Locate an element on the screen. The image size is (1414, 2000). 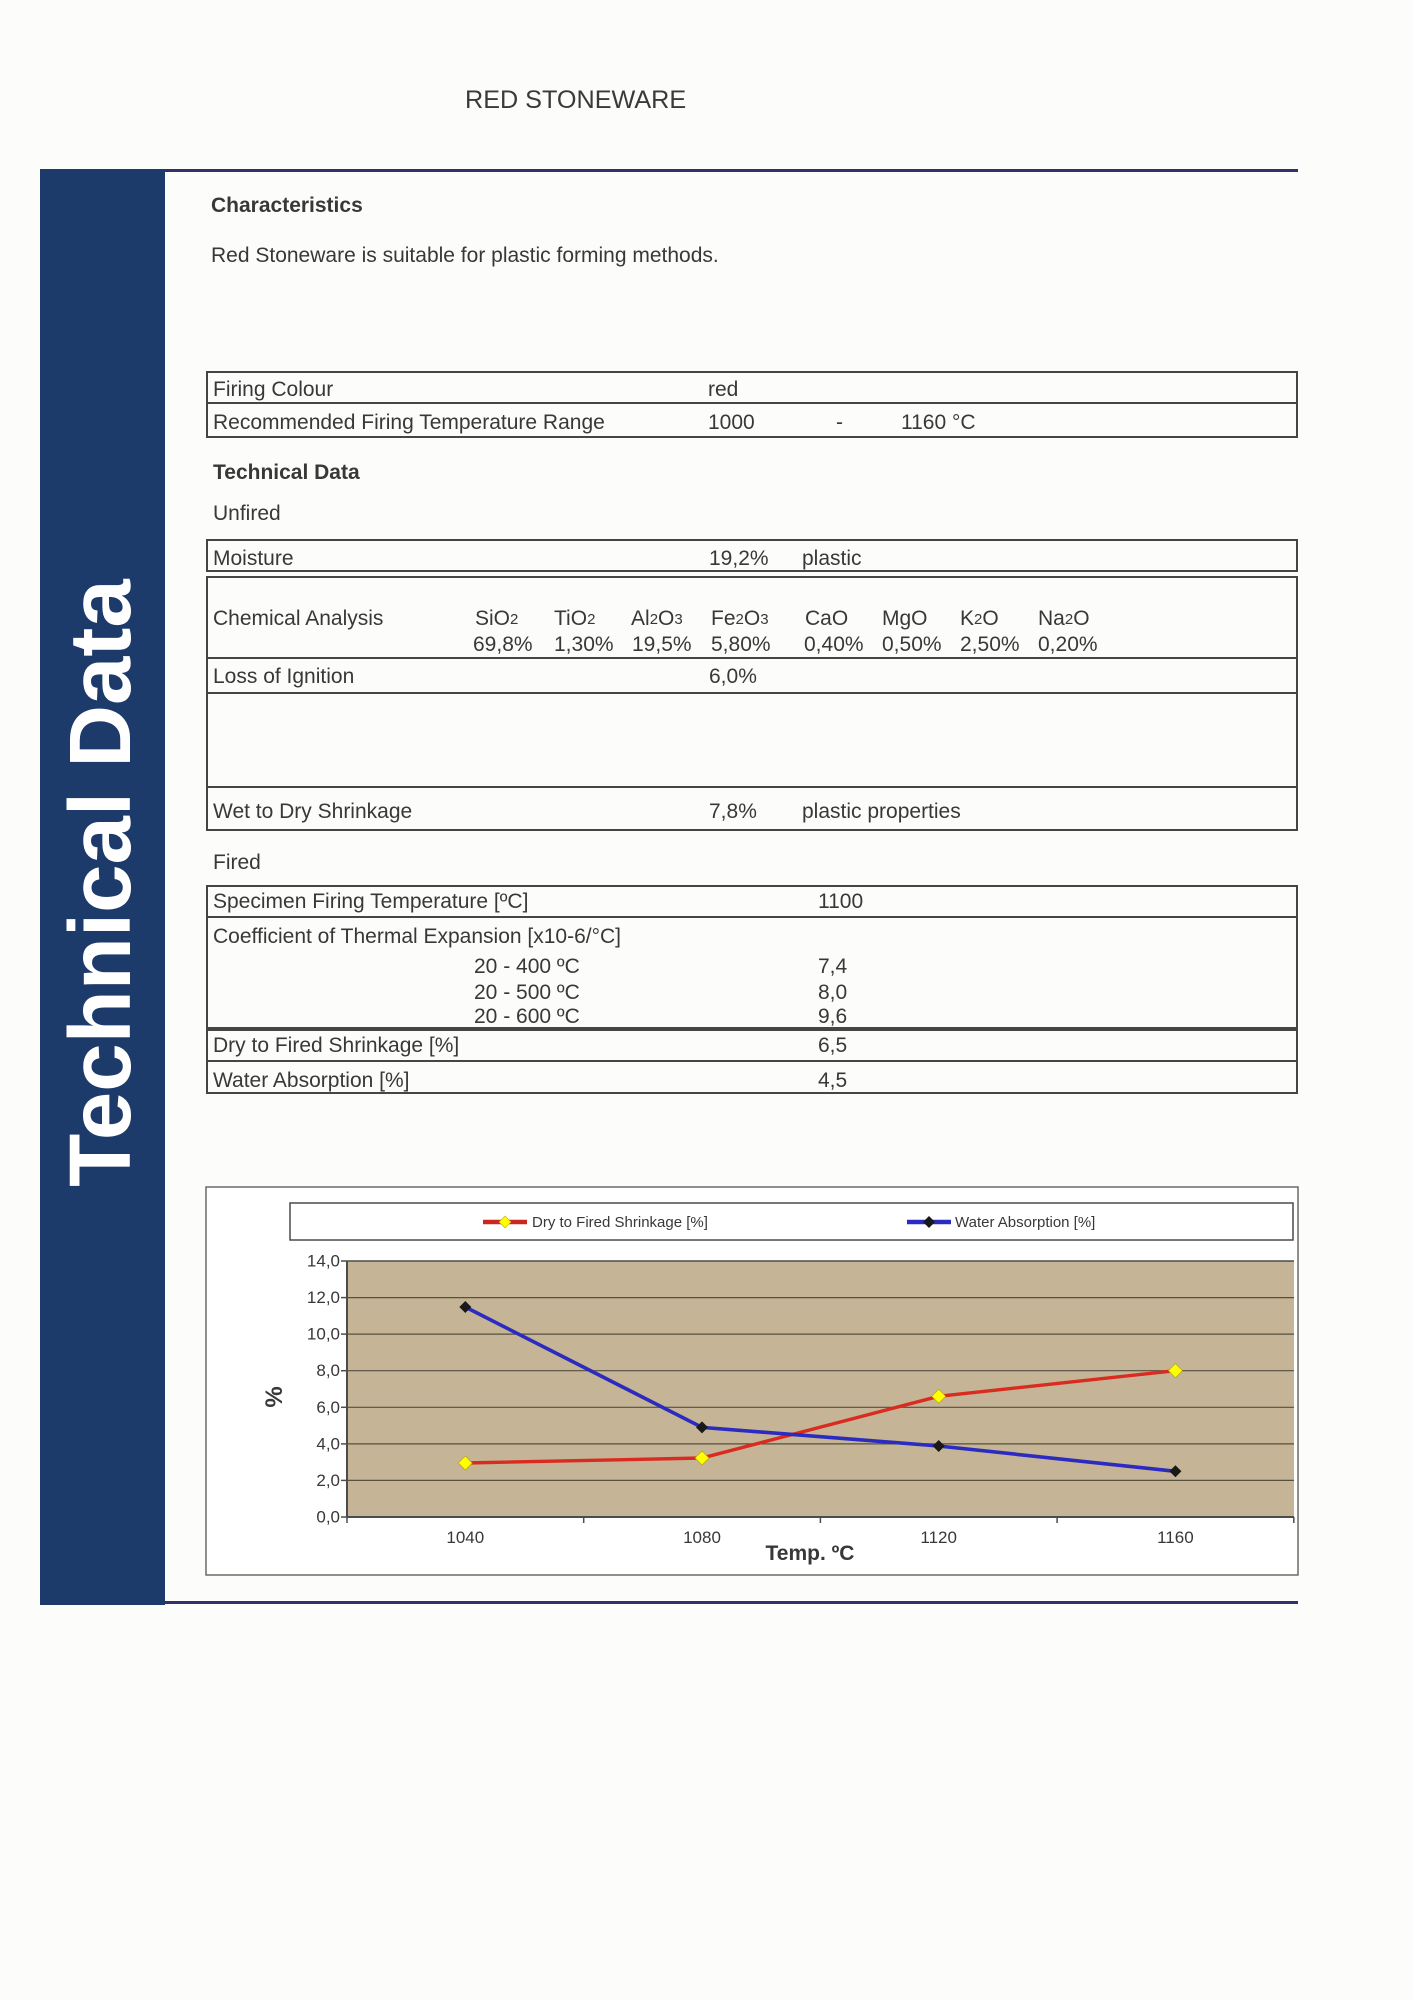
svg-text: 0,0 is located at coordinates (328, 1517).